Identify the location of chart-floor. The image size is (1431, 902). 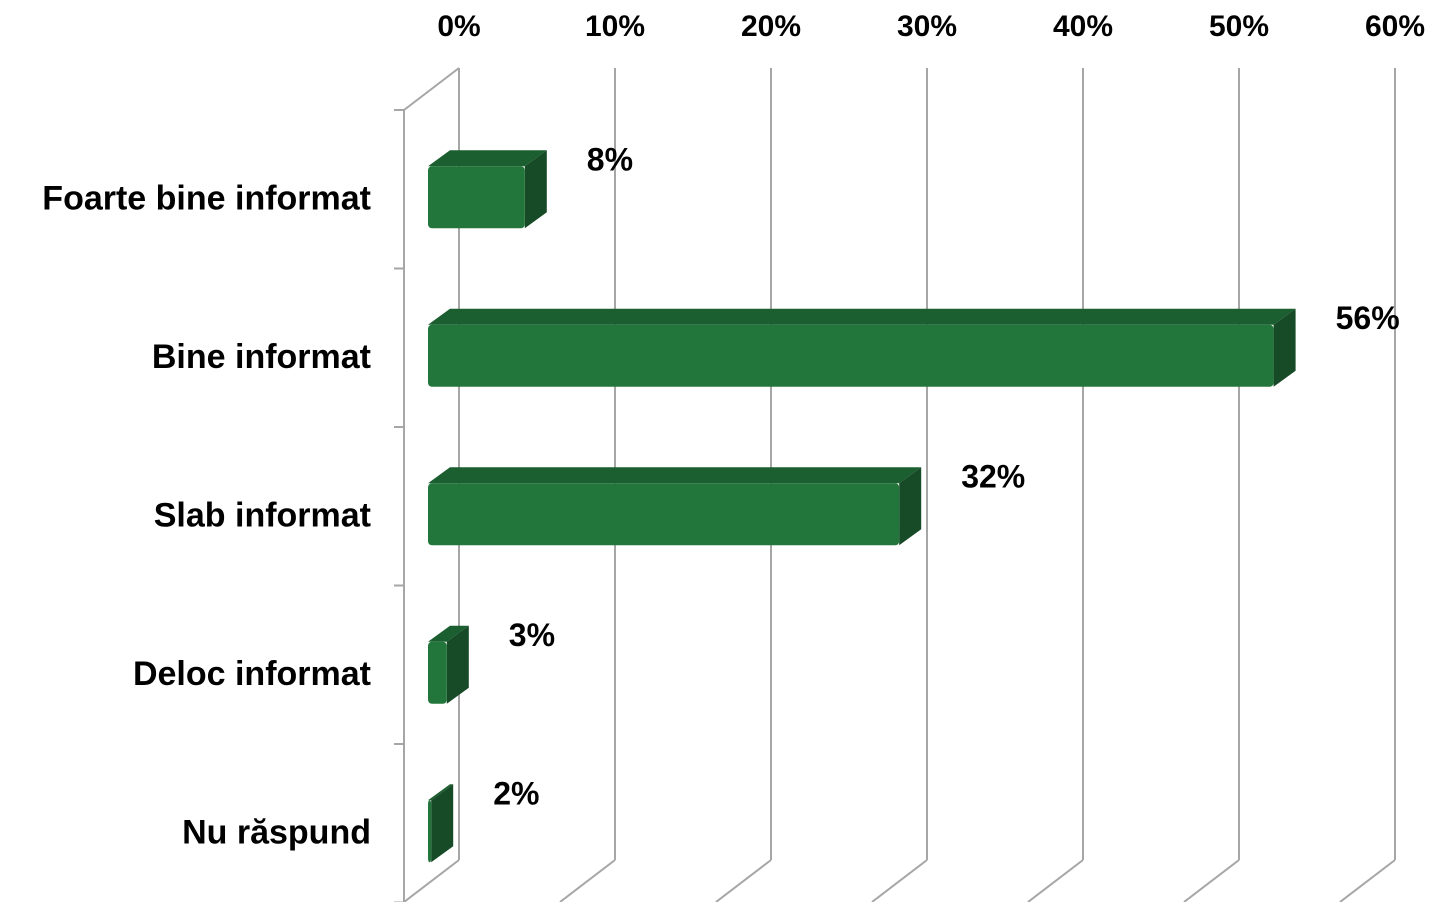
(427, 484).